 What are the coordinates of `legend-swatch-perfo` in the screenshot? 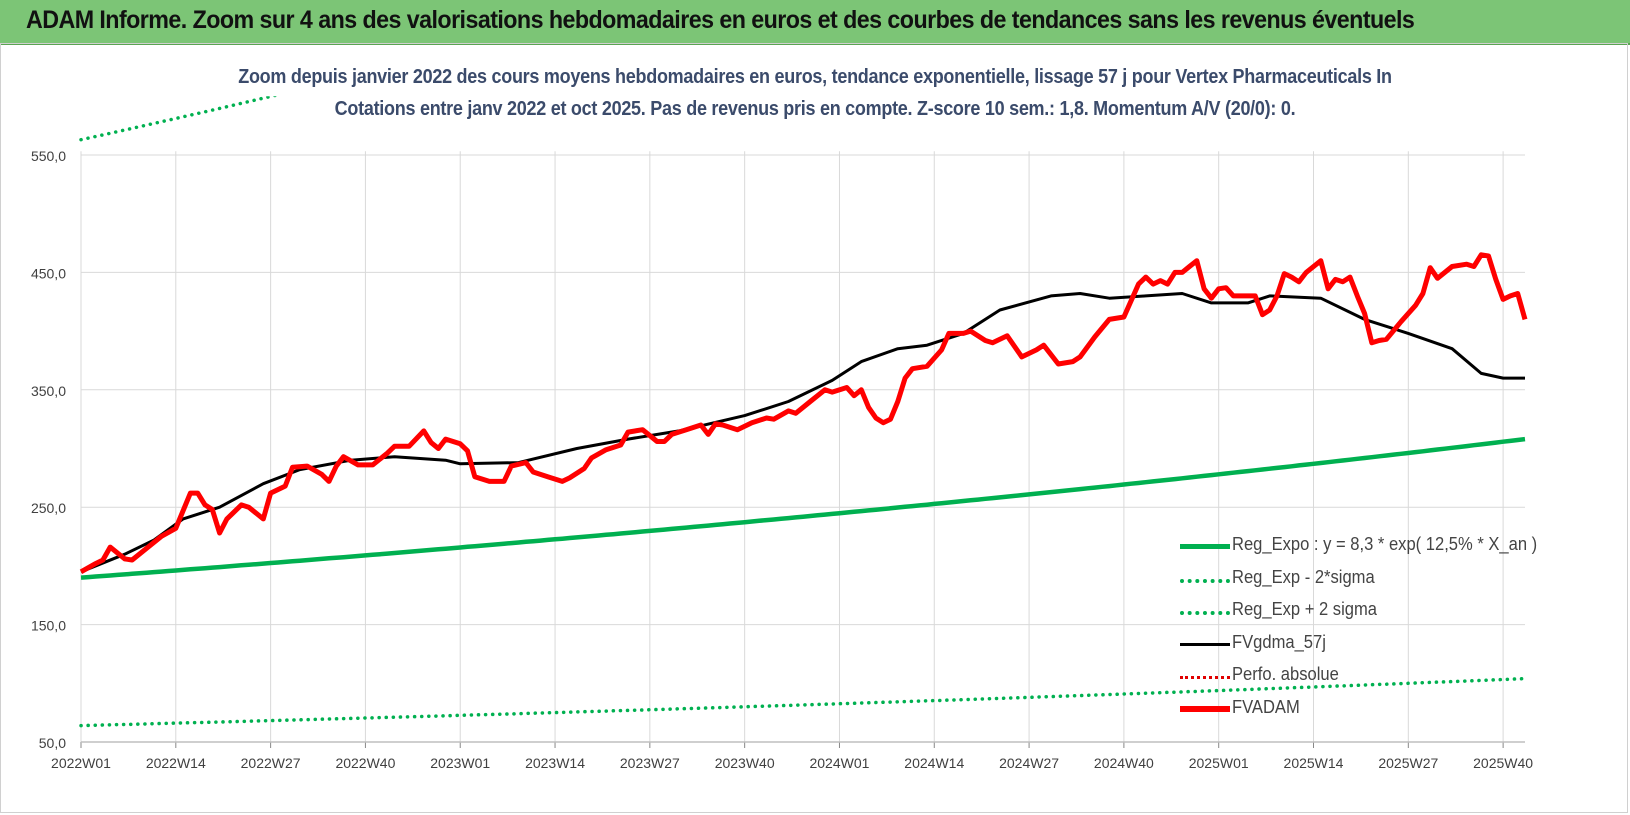 It's located at (1205, 677).